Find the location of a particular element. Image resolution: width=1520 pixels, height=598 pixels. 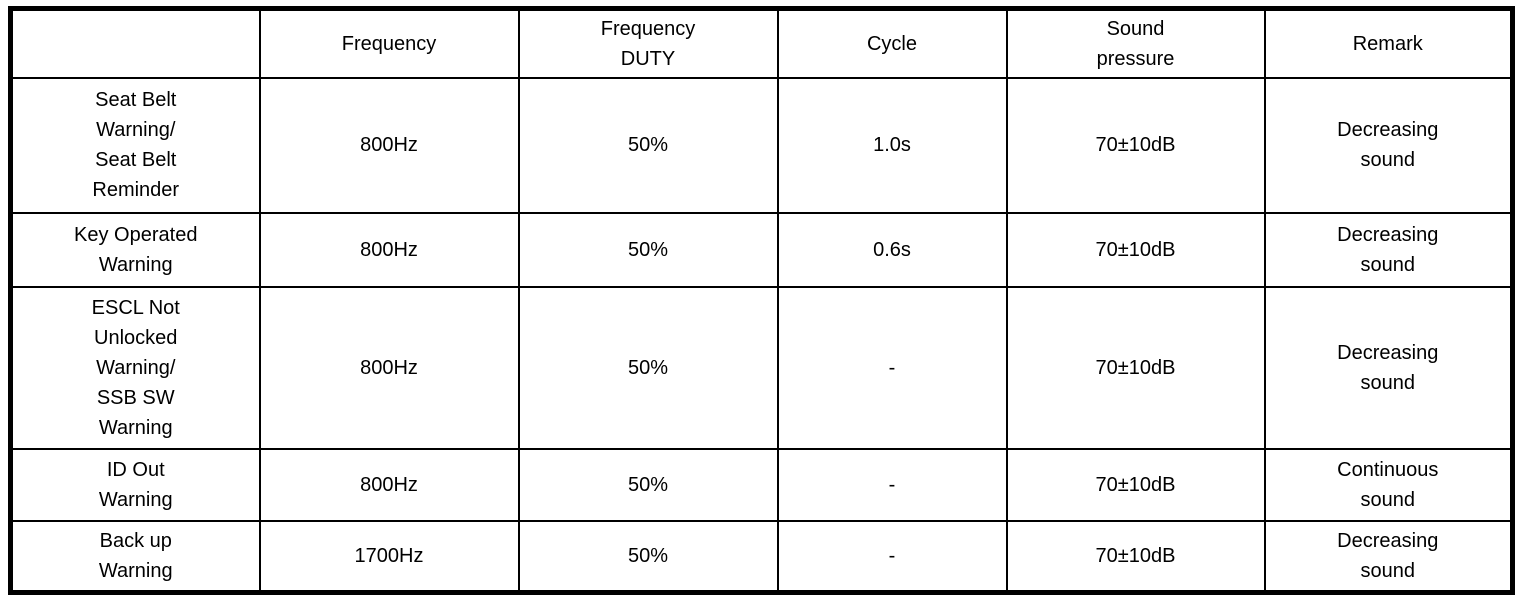

col-header-empty is located at coordinates (135, 43).